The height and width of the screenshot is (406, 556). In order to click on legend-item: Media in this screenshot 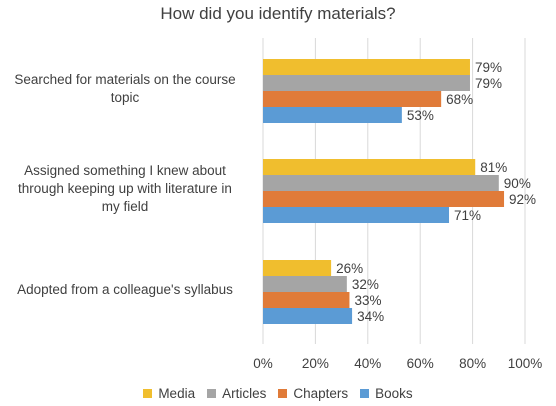, I will do `click(169, 393)`.